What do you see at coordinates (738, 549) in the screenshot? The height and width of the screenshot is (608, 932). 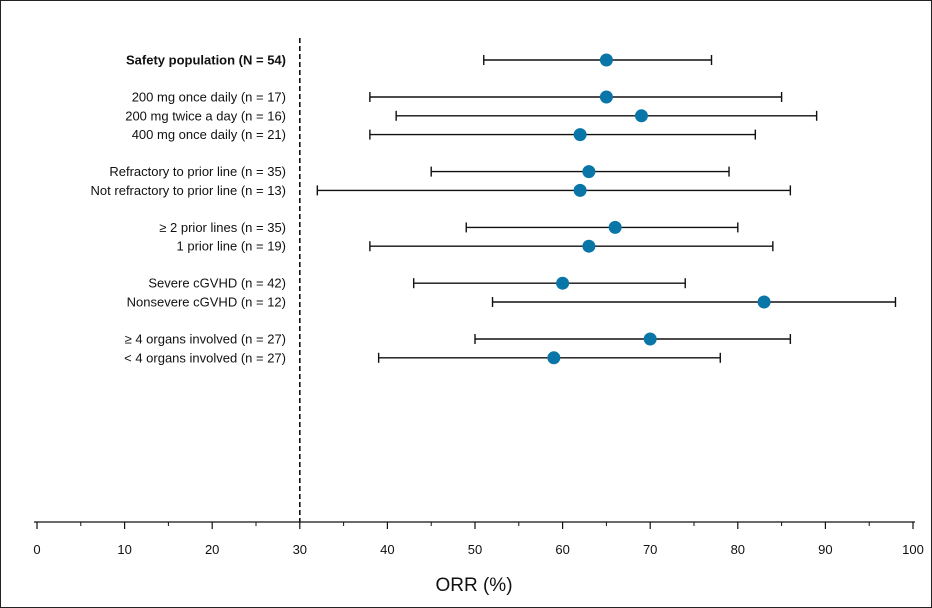 I see `x-tick-label: 80` at bounding box center [738, 549].